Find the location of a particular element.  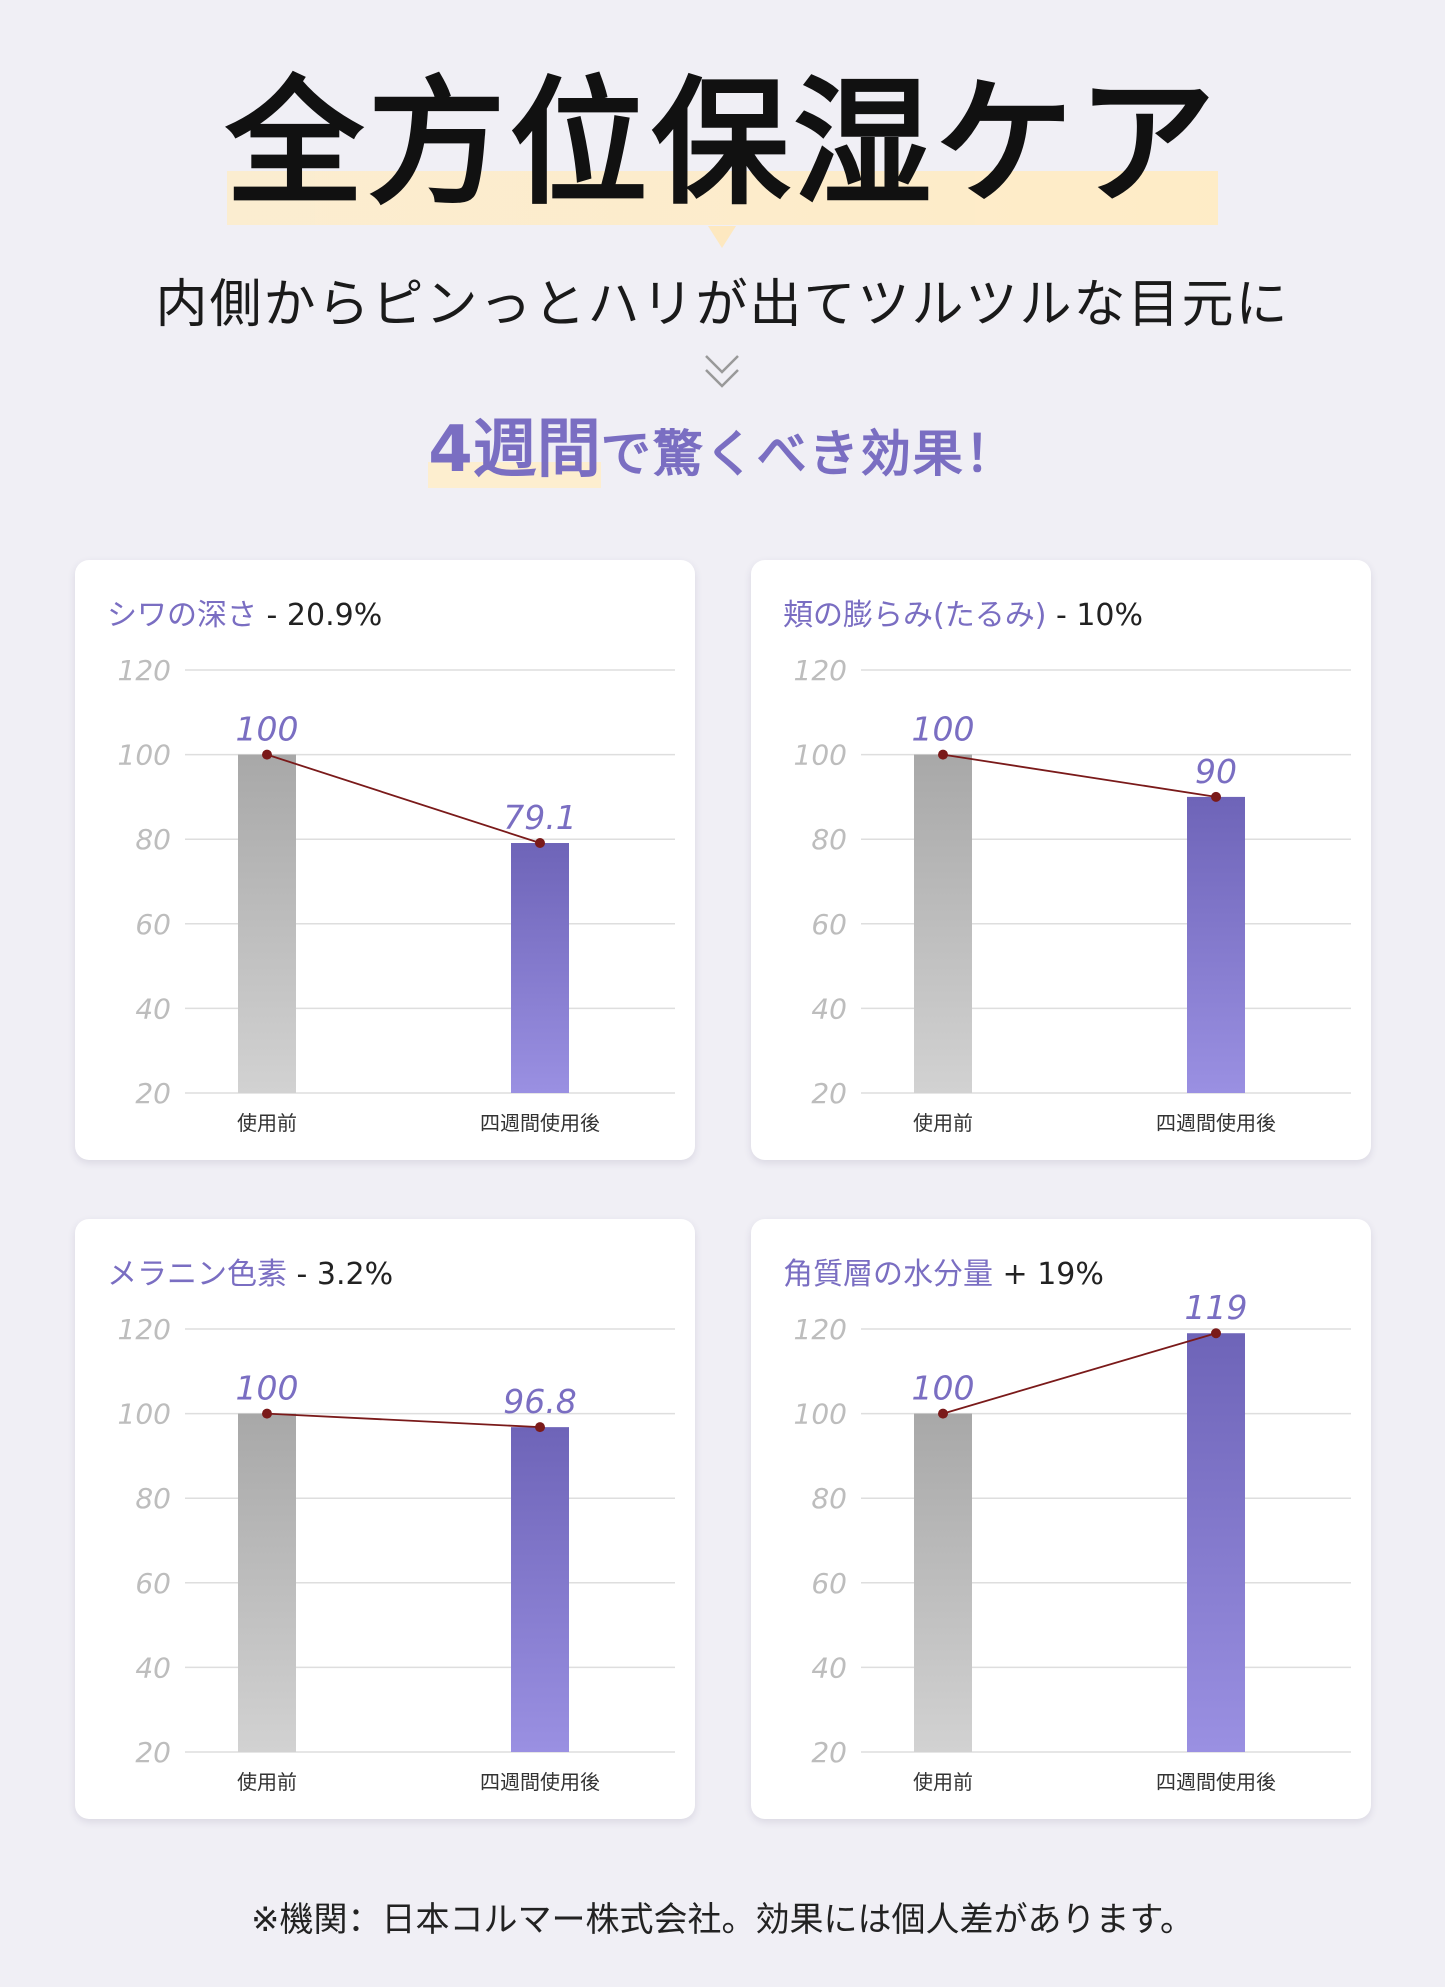

data-label: 79.1 is located at coordinates (539, 817).